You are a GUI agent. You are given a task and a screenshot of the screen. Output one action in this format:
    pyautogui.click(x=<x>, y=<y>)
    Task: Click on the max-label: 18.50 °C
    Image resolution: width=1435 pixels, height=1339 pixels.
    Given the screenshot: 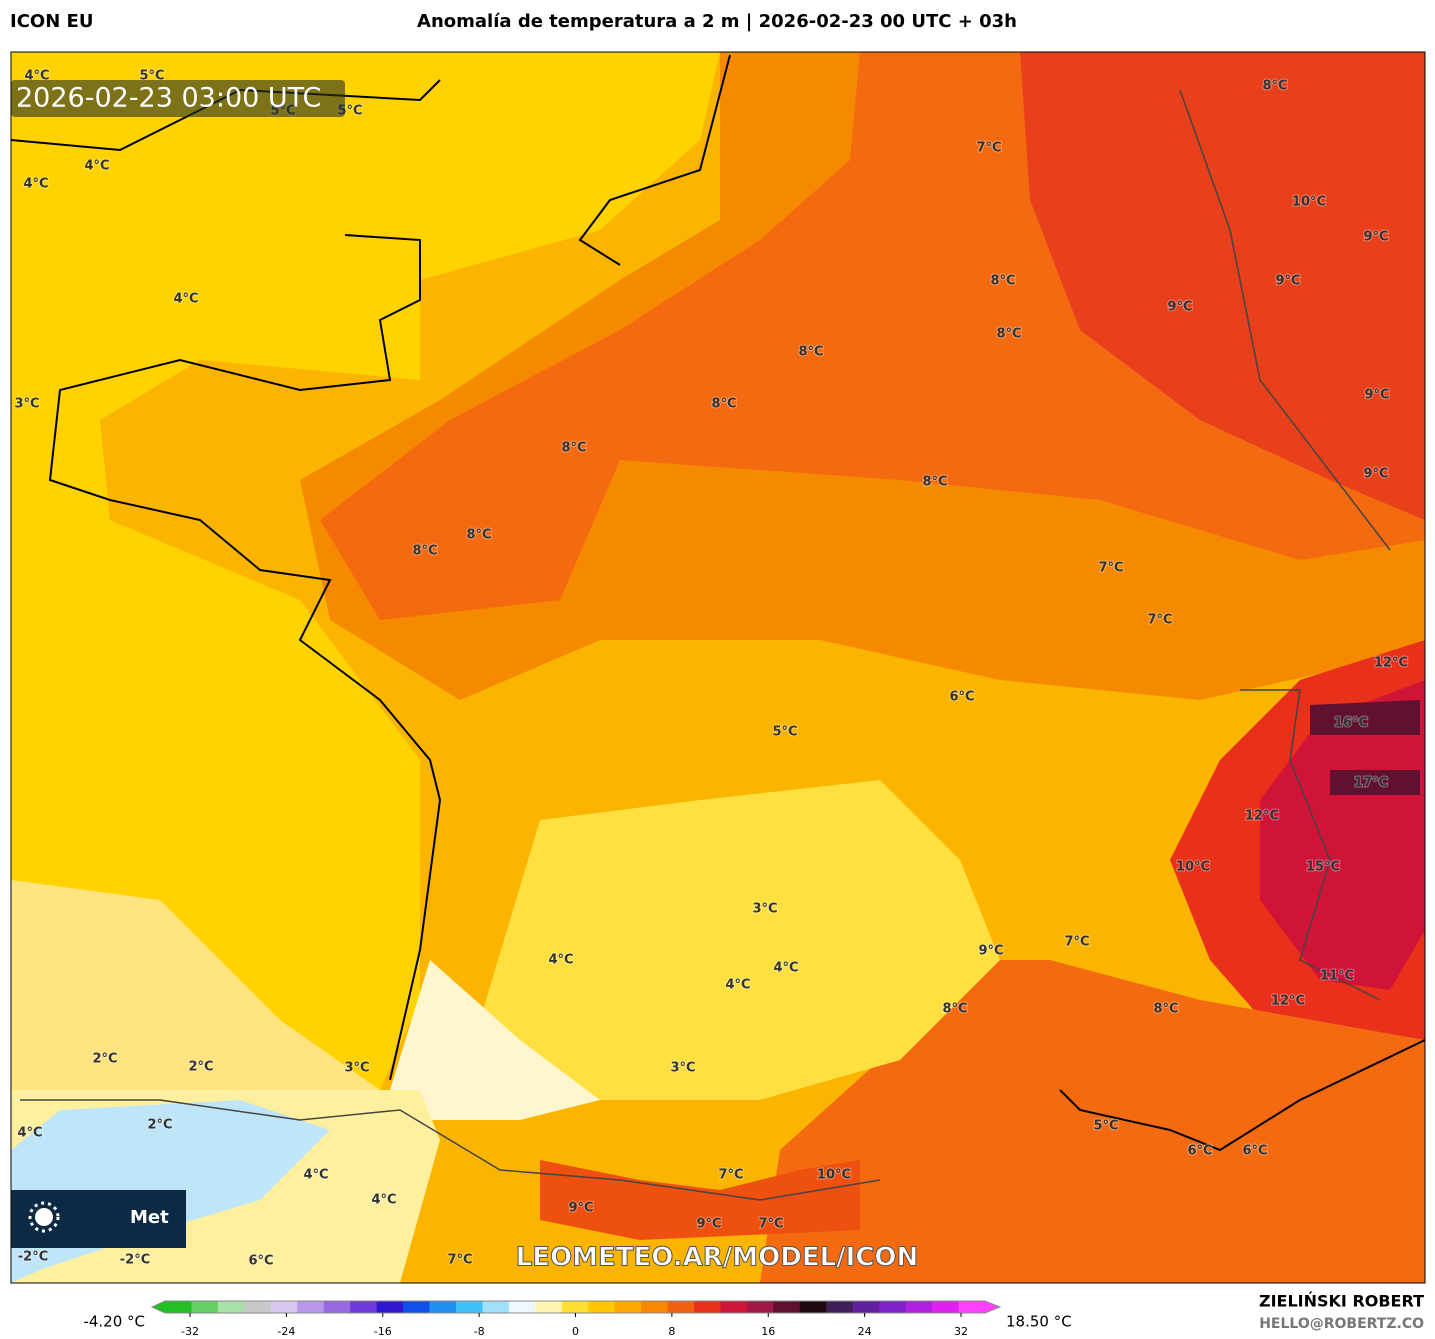 What is the action you would take?
    pyautogui.click(x=1039, y=1322)
    